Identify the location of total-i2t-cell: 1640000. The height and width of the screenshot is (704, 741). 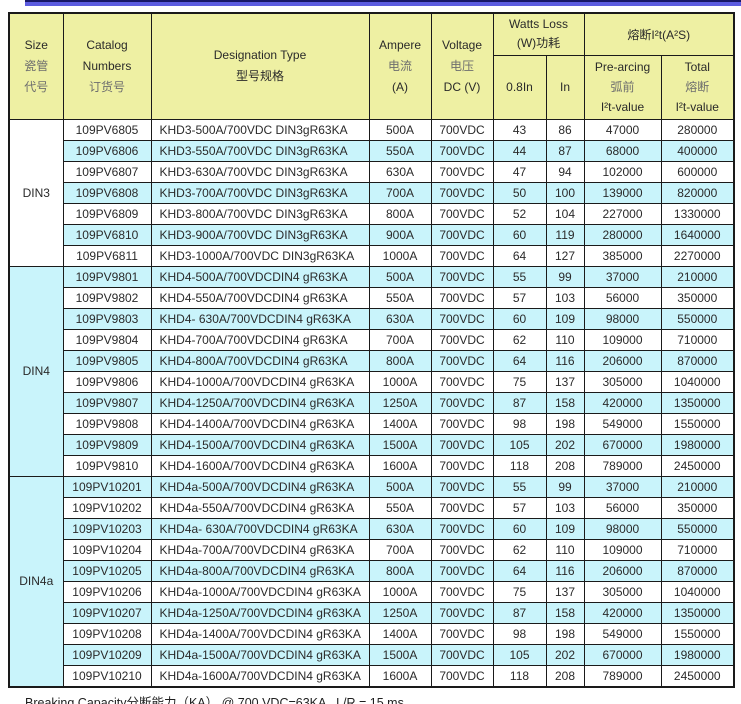
(697, 234).